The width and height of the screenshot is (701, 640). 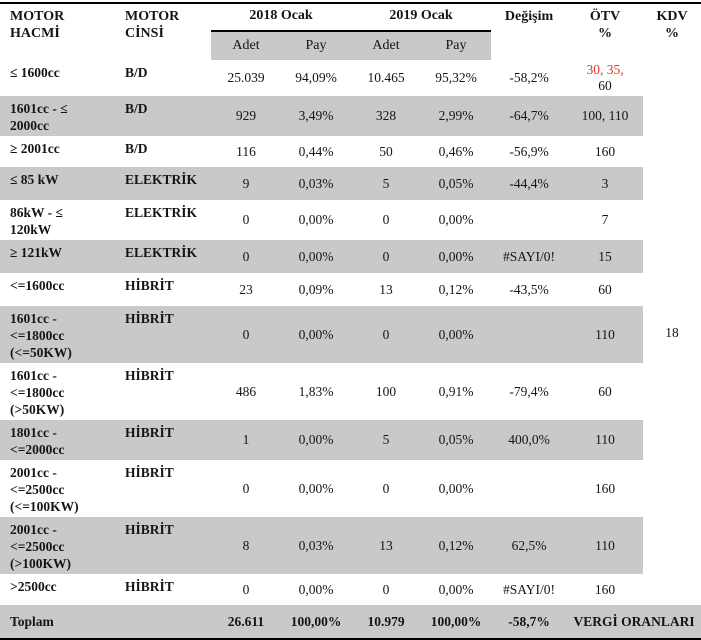 I want to click on cell-adet-2018: 23, so click(x=246, y=289).